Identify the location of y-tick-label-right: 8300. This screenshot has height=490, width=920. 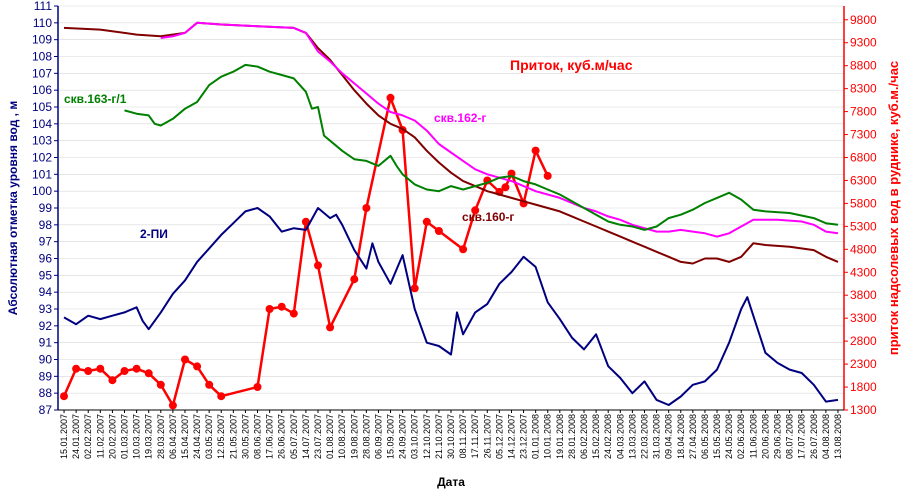
(863, 89).